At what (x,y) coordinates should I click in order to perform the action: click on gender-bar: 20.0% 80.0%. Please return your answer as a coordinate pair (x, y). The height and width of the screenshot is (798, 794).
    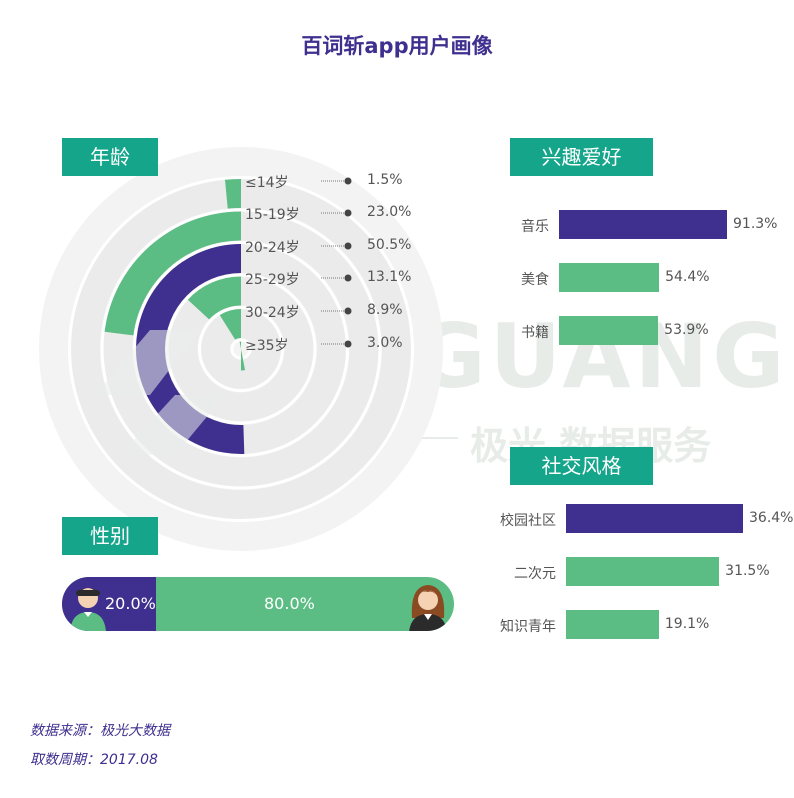
    Looking at the image, I should click on (258, 604).